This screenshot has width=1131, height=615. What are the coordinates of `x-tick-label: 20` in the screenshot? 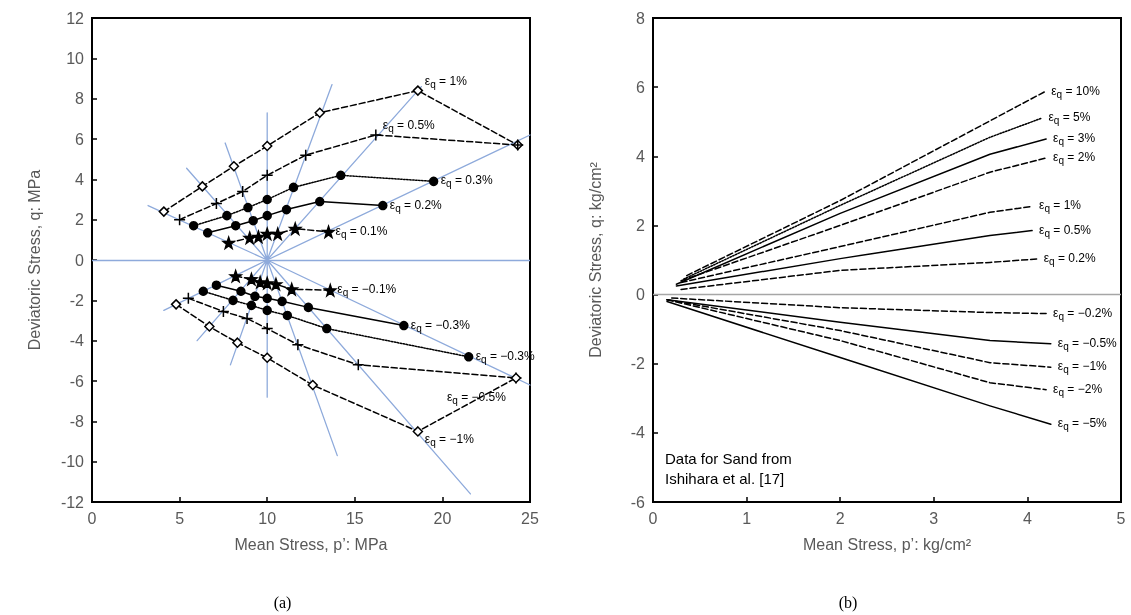 It's located at (442, 518).